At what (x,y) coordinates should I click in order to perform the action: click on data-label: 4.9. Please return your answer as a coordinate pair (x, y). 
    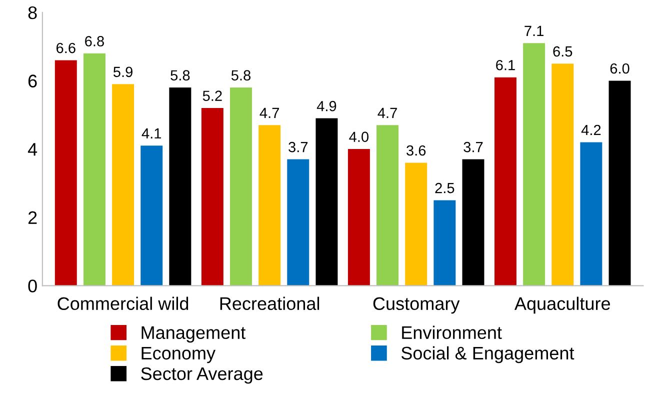
    Looking at the image, I should click on (326, 106).